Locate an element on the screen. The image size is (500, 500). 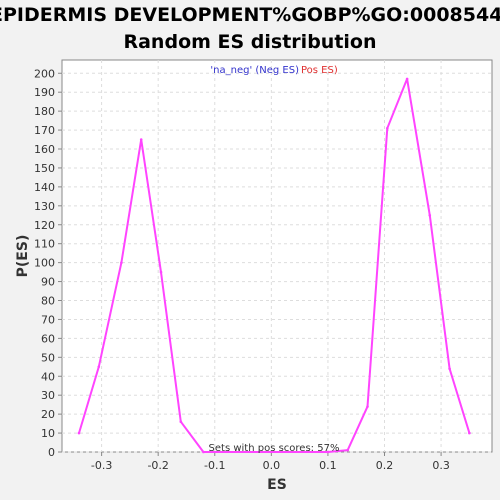
y-tick-label: 90 is located at coordinates (48, 282).